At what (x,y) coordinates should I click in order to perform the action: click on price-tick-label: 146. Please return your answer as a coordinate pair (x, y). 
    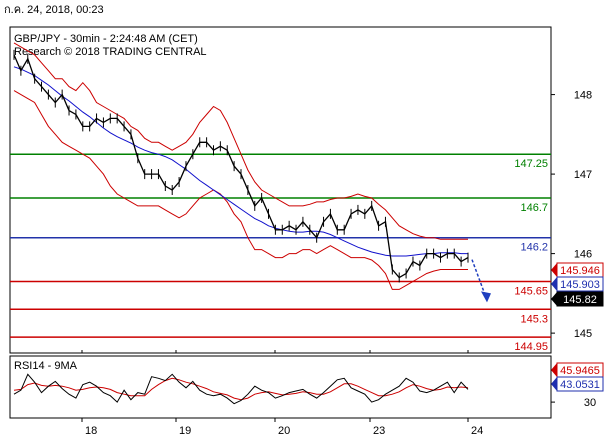
    Looking at the image, I should click on (583, 255).